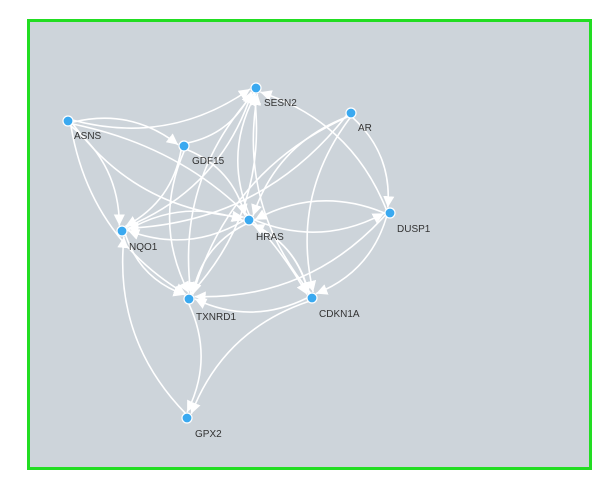  What do you see at coordinates (208, 434) in the screenshot?
I see `node-label: GPX2` at bounding box center [208, 434].